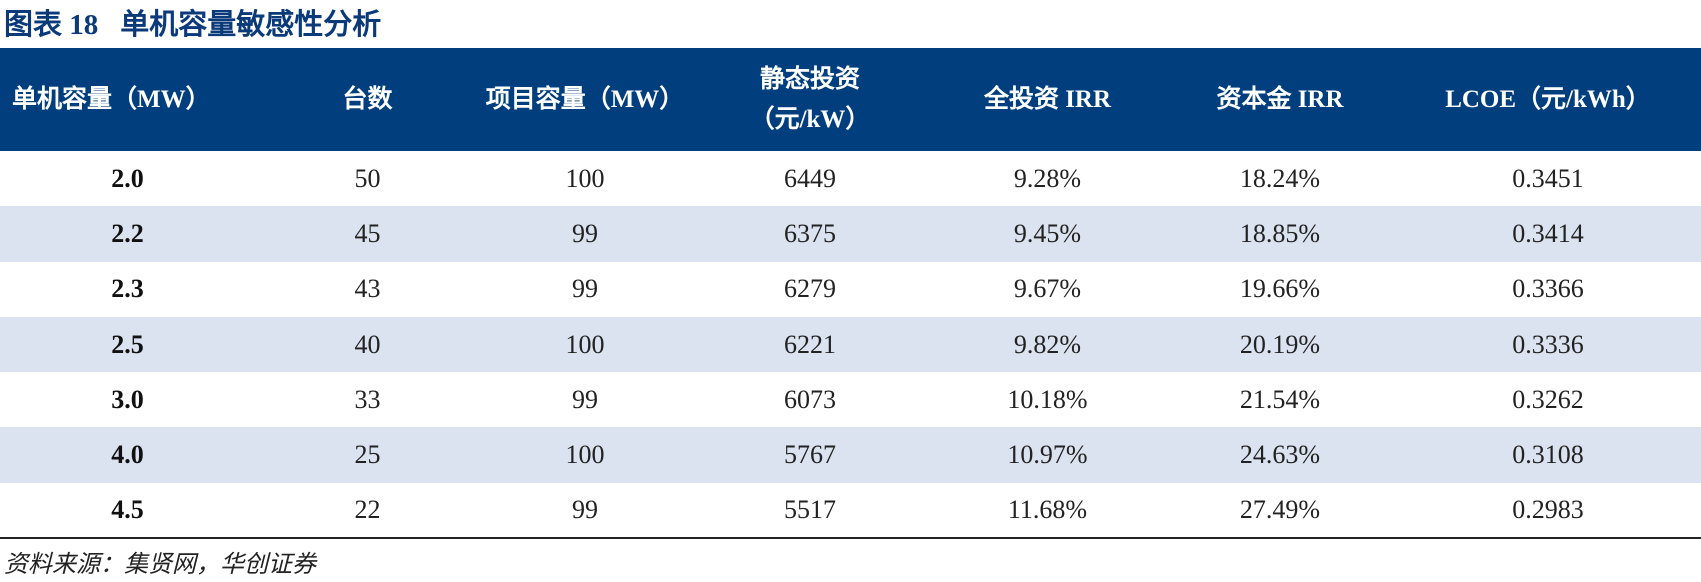 This screenshot has height=582, width=1701. What do you see at coordinates (160, 565) in the screenshot?
I see `source-note: 资料来源：集贤网，华创证券` at bounding box center [160, 565].